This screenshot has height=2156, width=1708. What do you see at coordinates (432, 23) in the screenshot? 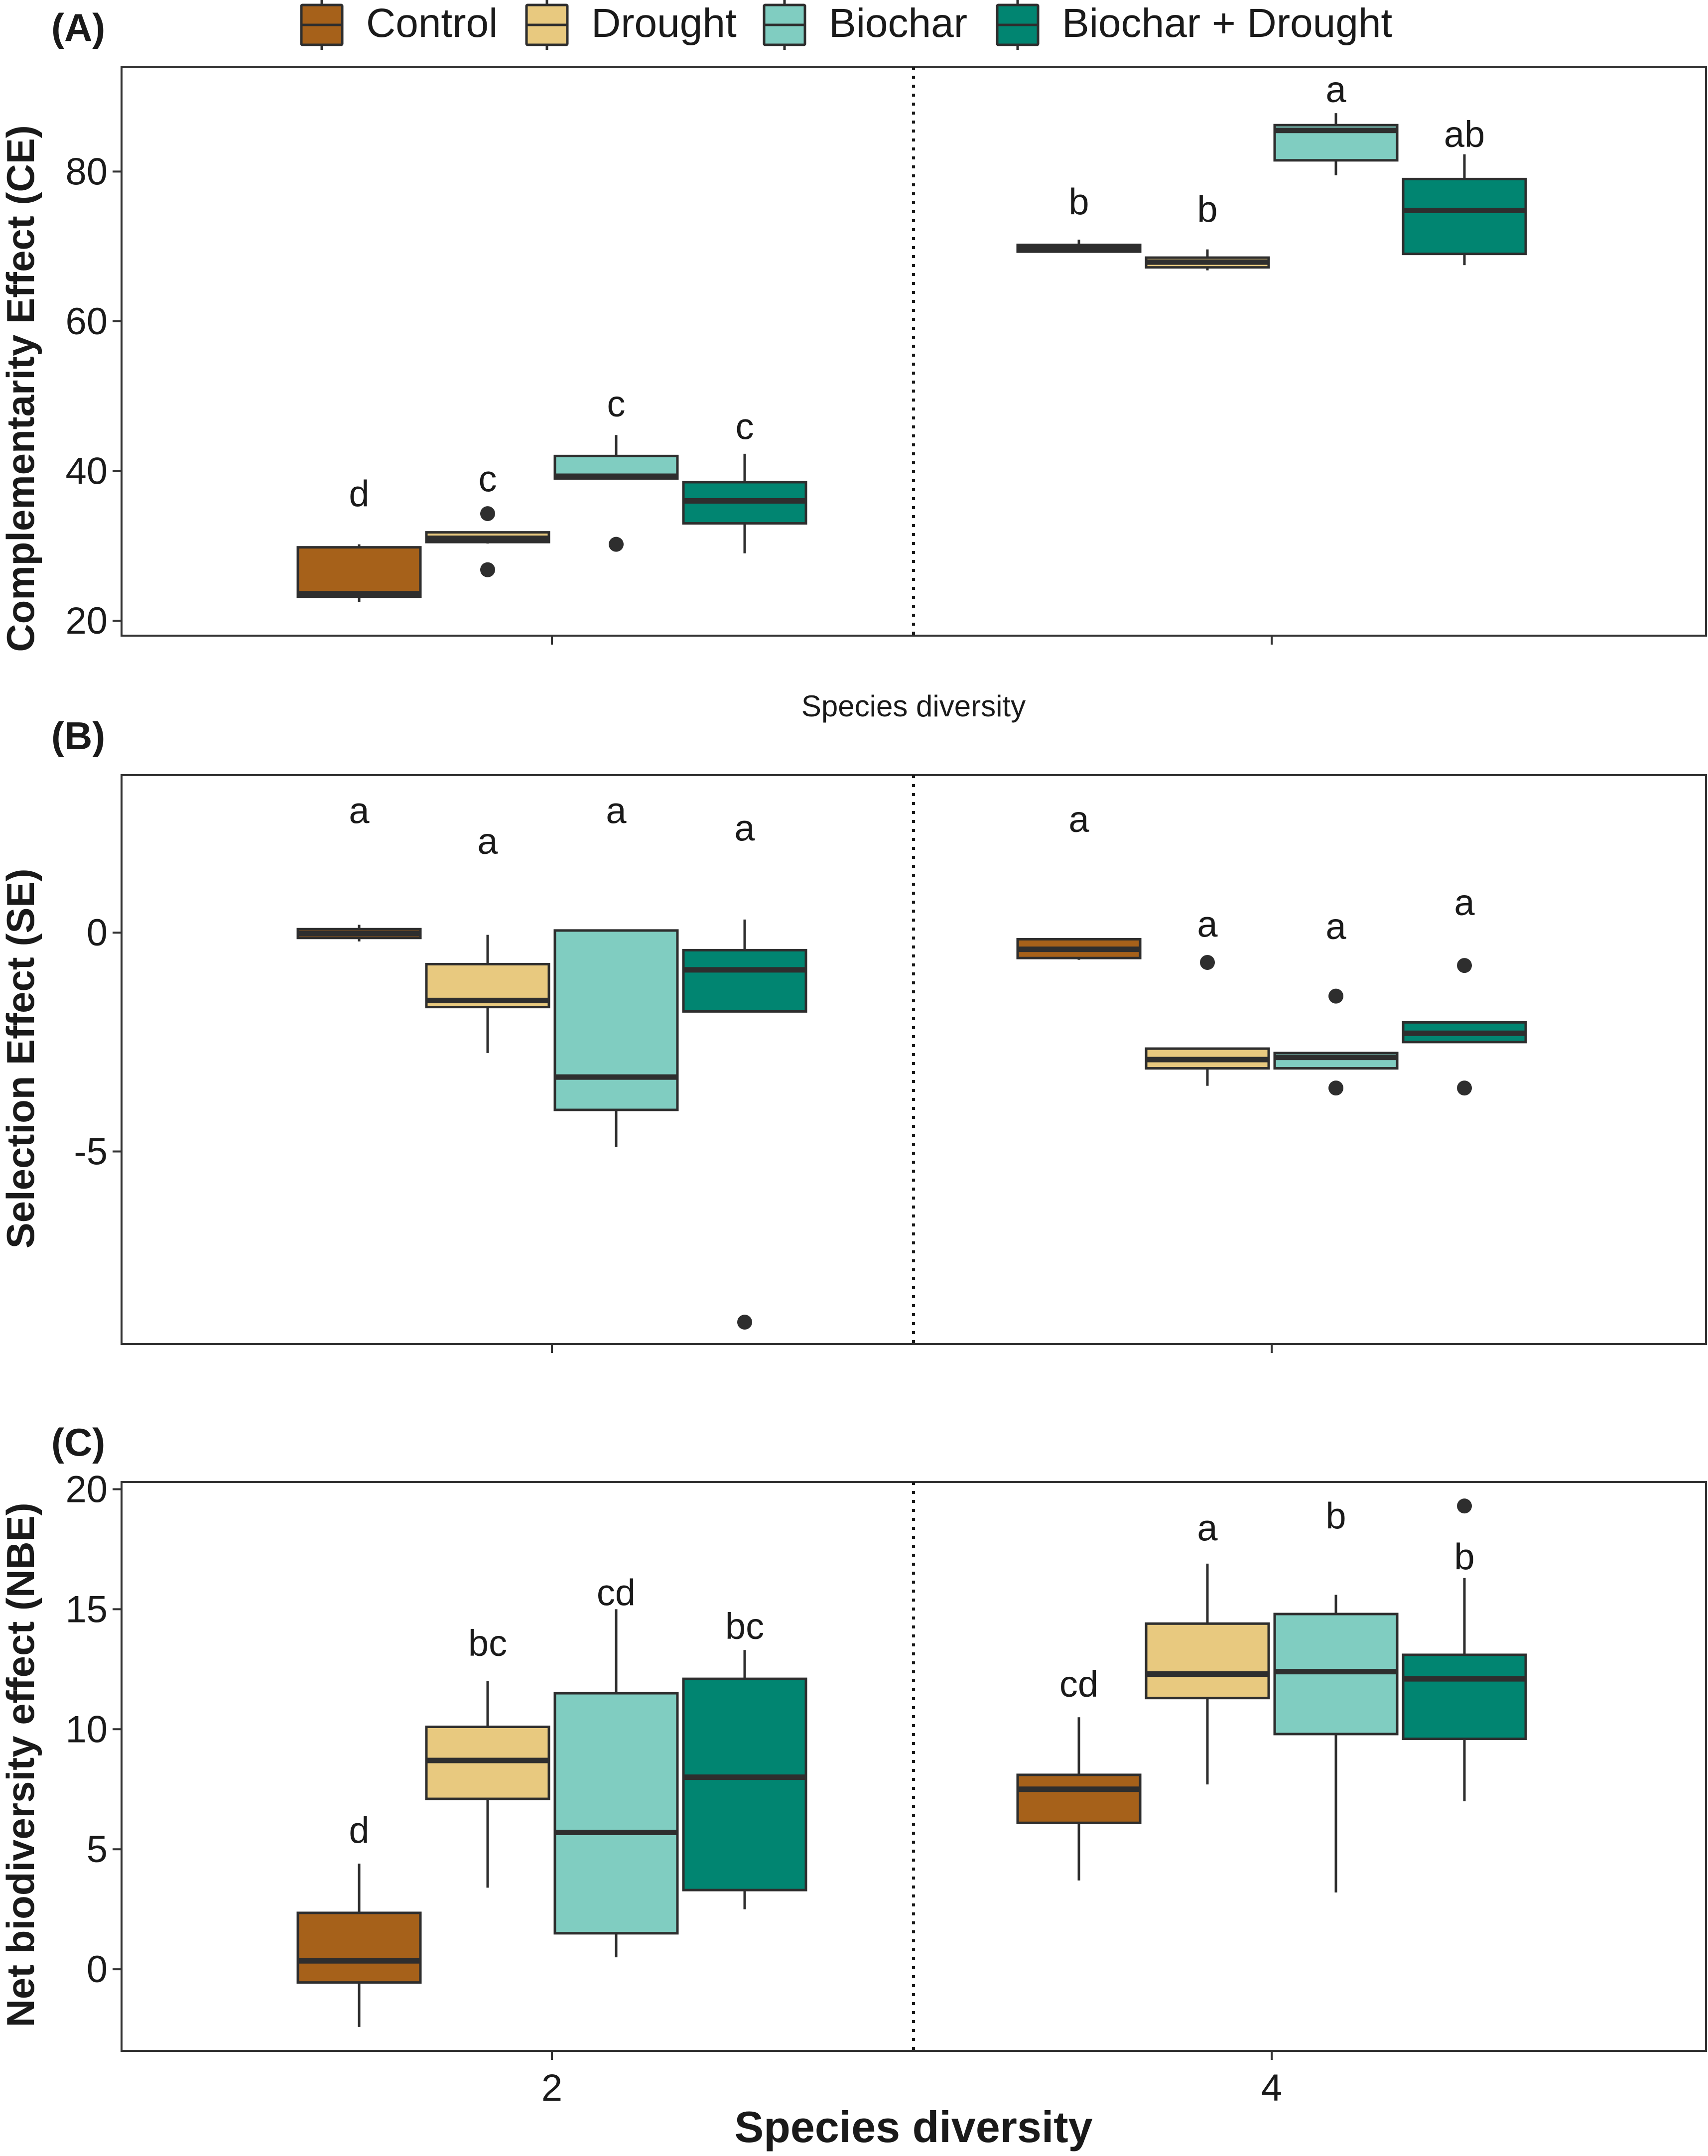
I see `legend-label-control: Control` at bounding box center [432, 23].